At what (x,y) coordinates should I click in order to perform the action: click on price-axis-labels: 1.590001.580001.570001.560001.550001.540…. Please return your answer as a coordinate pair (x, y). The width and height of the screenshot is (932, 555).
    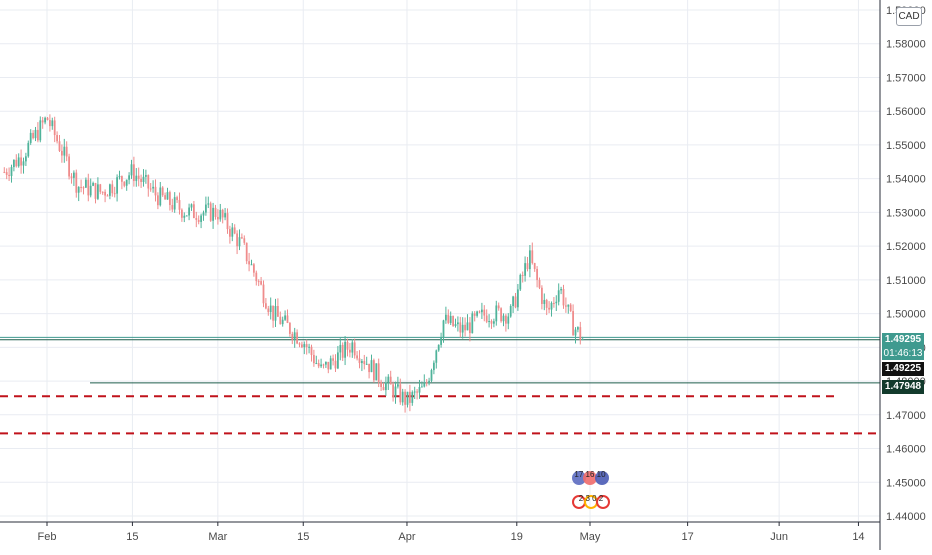
    Looking at the image, I should click on (906, 264).